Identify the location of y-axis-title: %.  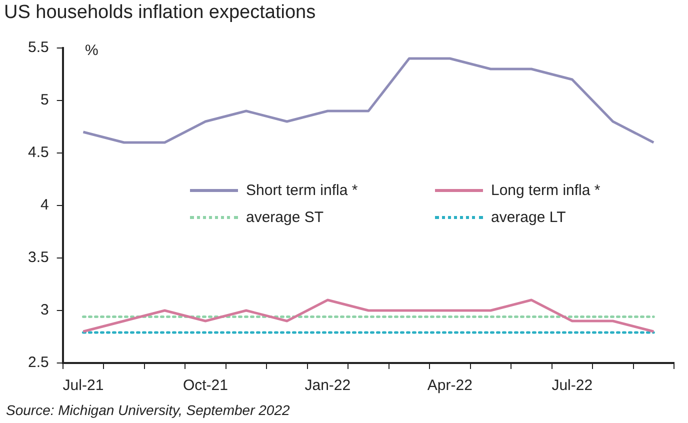
(91, 50).